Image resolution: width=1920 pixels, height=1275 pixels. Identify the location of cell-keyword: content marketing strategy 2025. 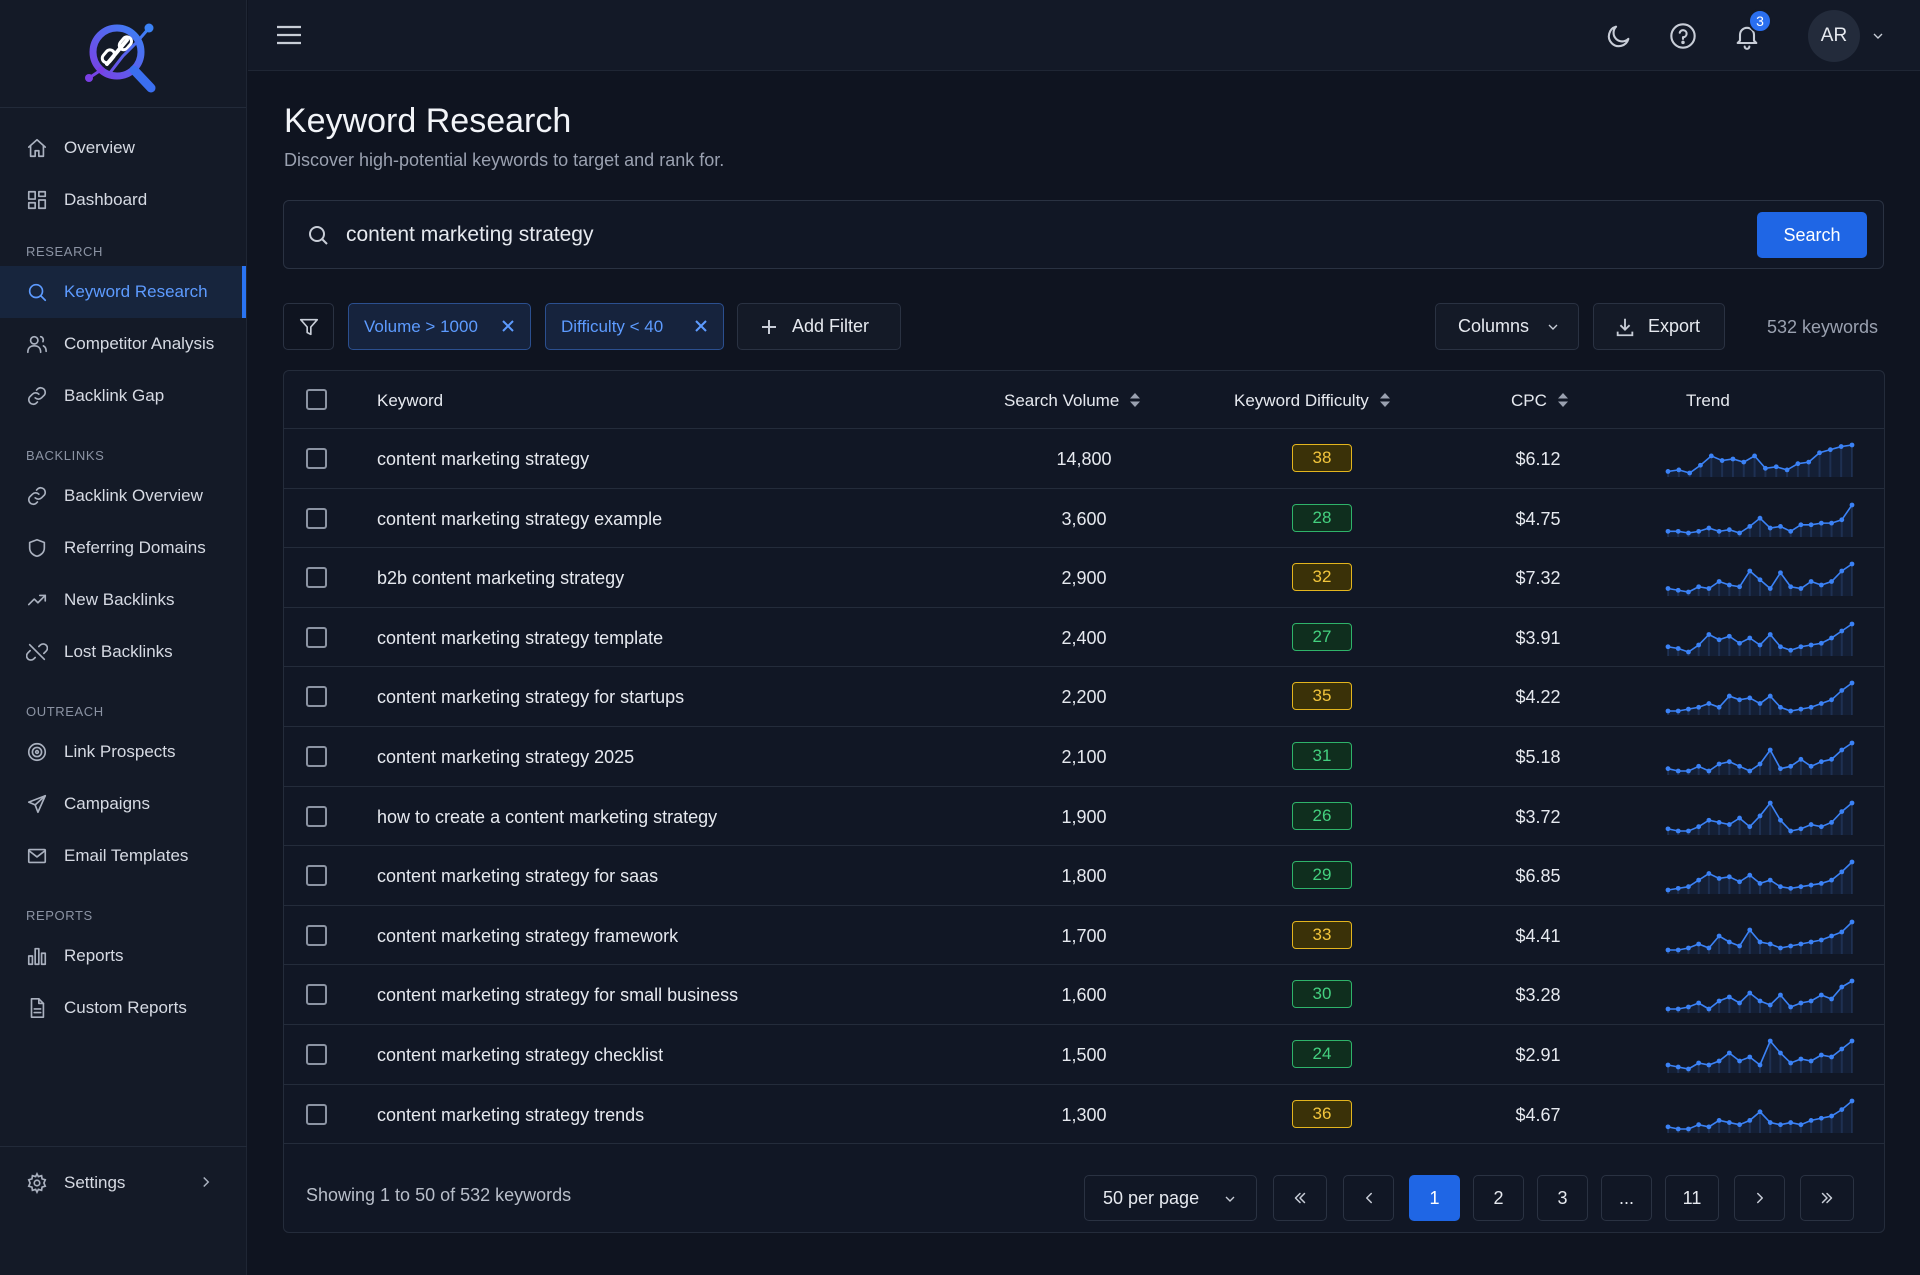
(506, 757).